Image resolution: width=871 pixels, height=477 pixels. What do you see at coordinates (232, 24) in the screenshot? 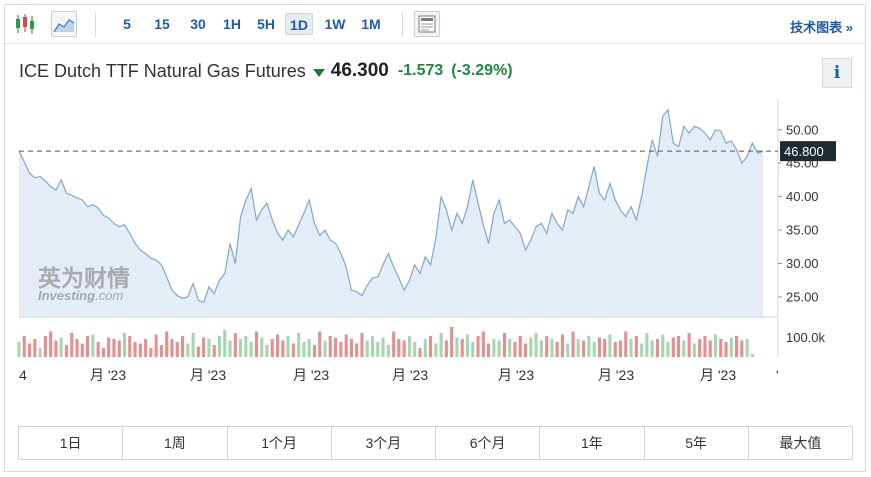
I see `interval-1h: 1H` at bounding box center [232, 24].